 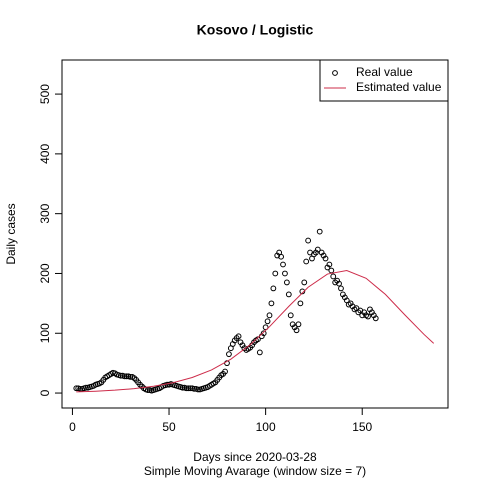 What do you see at coordinates (45, 213) in the screenshot?
I see `y-tick-label: 300` at bounding box center [45, 213].